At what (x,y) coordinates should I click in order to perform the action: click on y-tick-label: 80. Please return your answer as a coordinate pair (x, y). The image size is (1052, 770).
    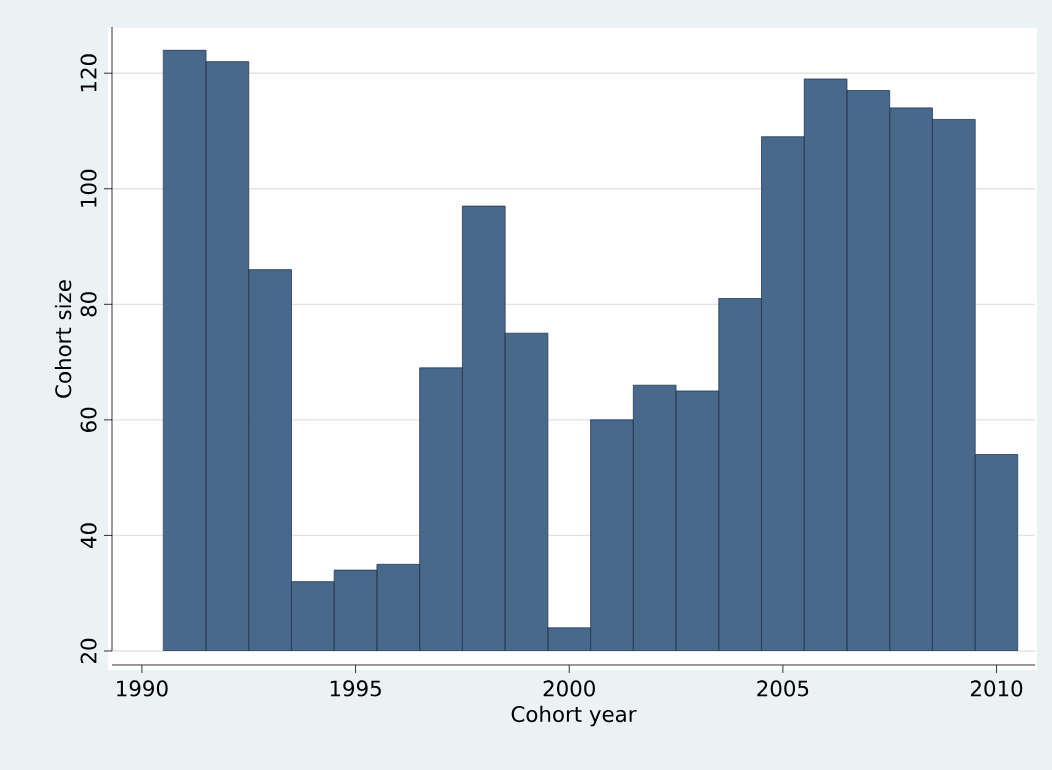
    Looking at the image, I should click on (88, 304).